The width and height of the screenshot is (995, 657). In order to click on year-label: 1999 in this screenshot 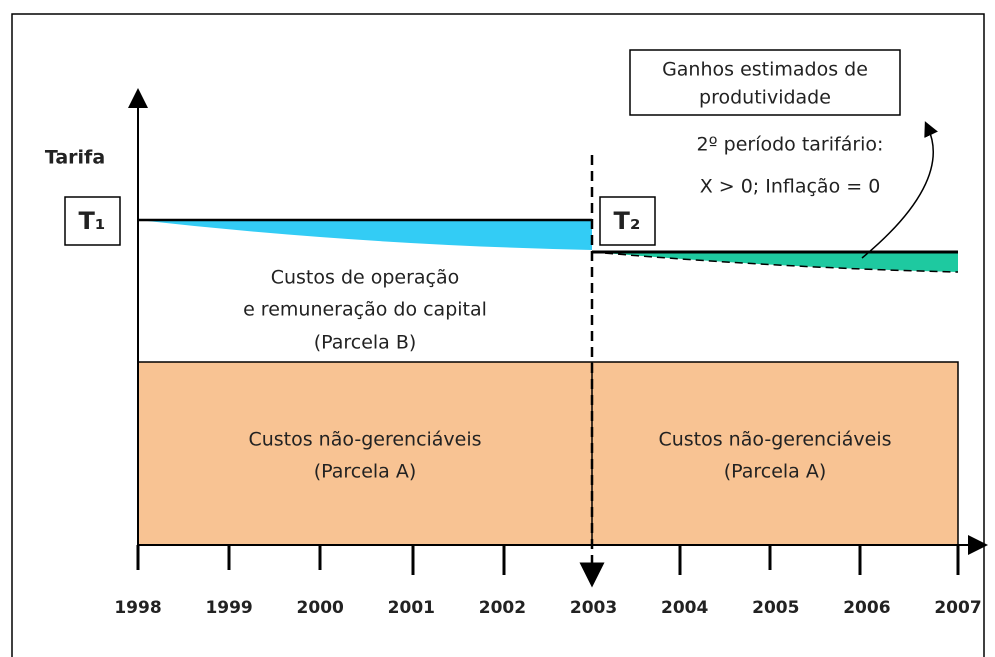, I will do `click(228, 608)`.